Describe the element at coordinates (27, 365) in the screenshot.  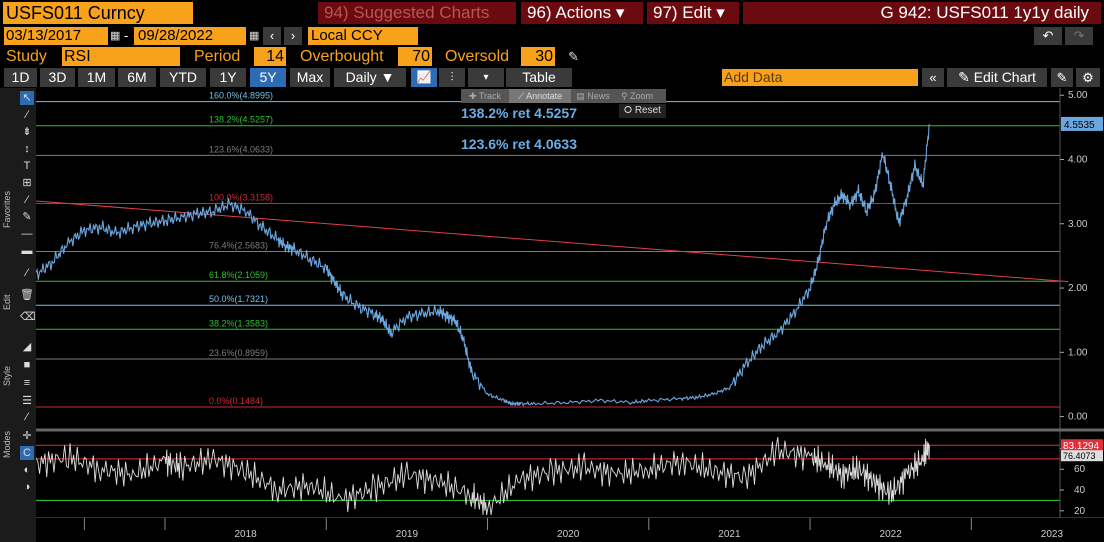
I see `fill-icon: ■` at that location.